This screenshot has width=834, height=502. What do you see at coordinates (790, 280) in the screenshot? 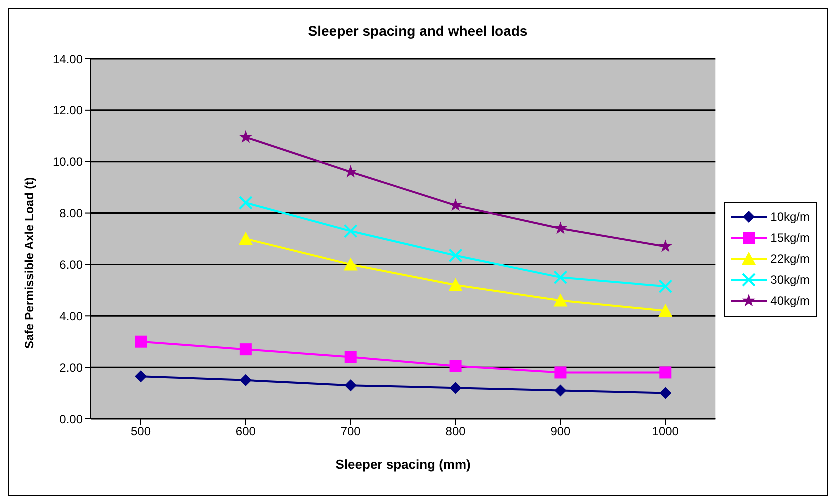
I see `legend-label: 30kg/m` at bounding box center [790, 280].